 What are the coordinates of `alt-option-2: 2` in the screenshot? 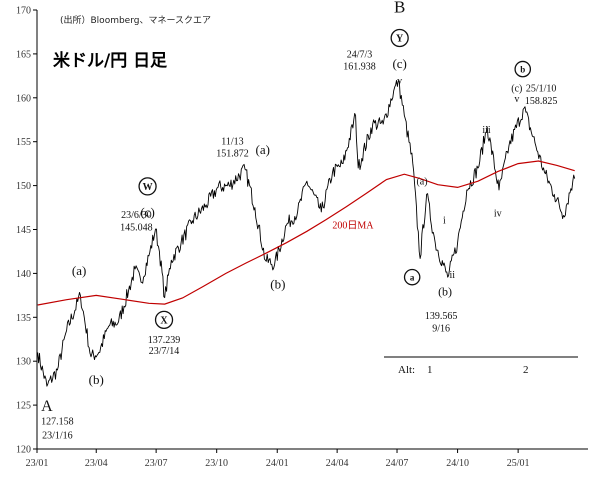 It's located at (526, 370).